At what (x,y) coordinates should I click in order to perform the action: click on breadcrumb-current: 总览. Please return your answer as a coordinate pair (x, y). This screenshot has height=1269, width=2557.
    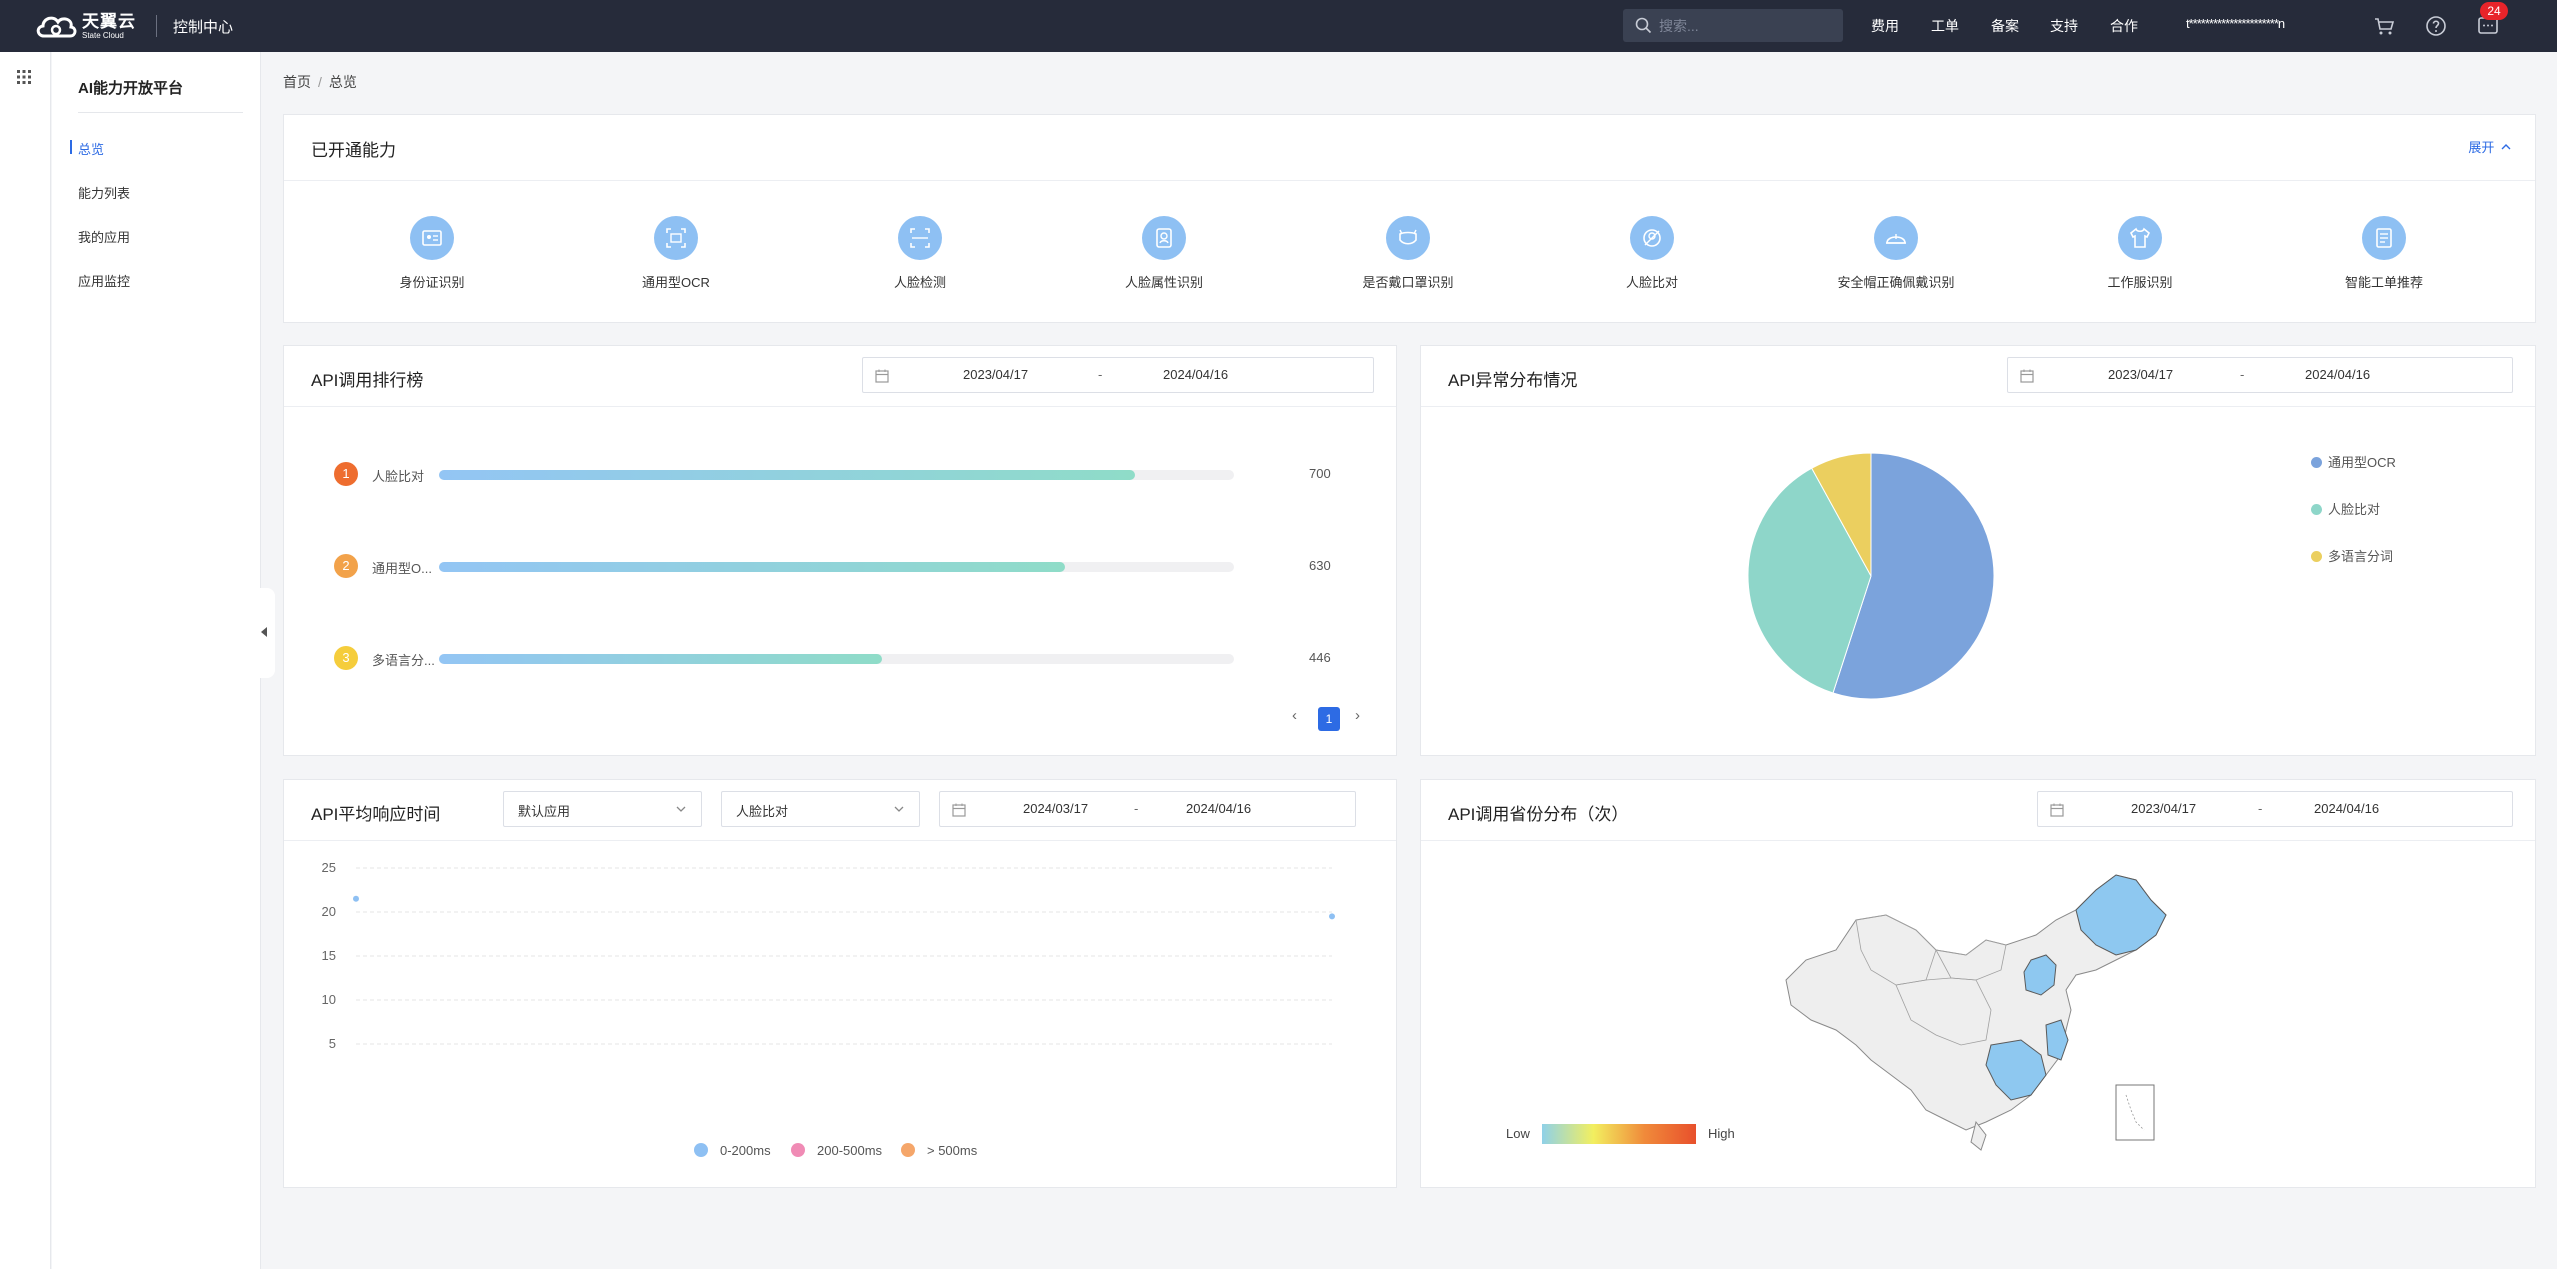
    Looking at the image, I should click on (342, 82).